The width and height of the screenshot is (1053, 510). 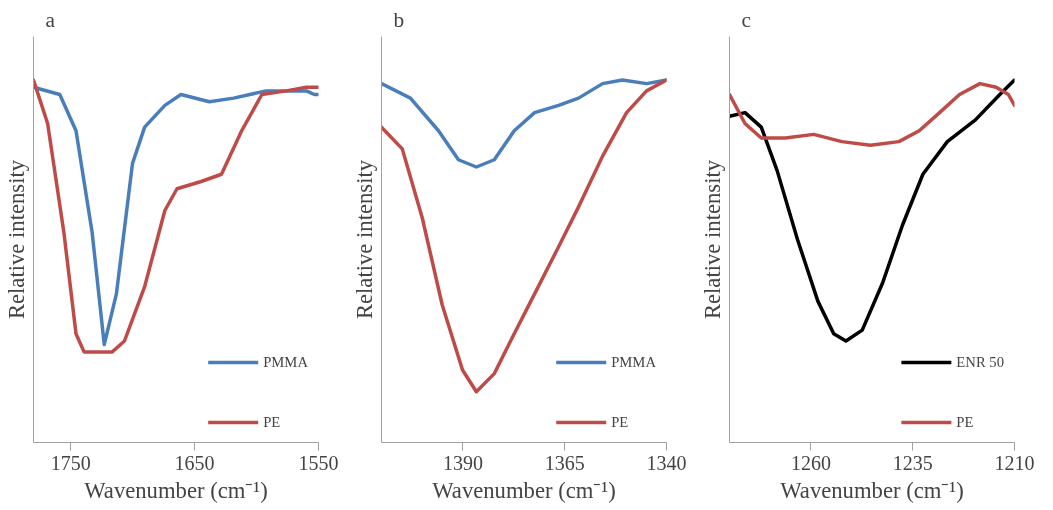 What do you see at coordinates (318, 462) in the screenshot?
I see `x-tick-label: 1550` at bounding box center [318, 462].